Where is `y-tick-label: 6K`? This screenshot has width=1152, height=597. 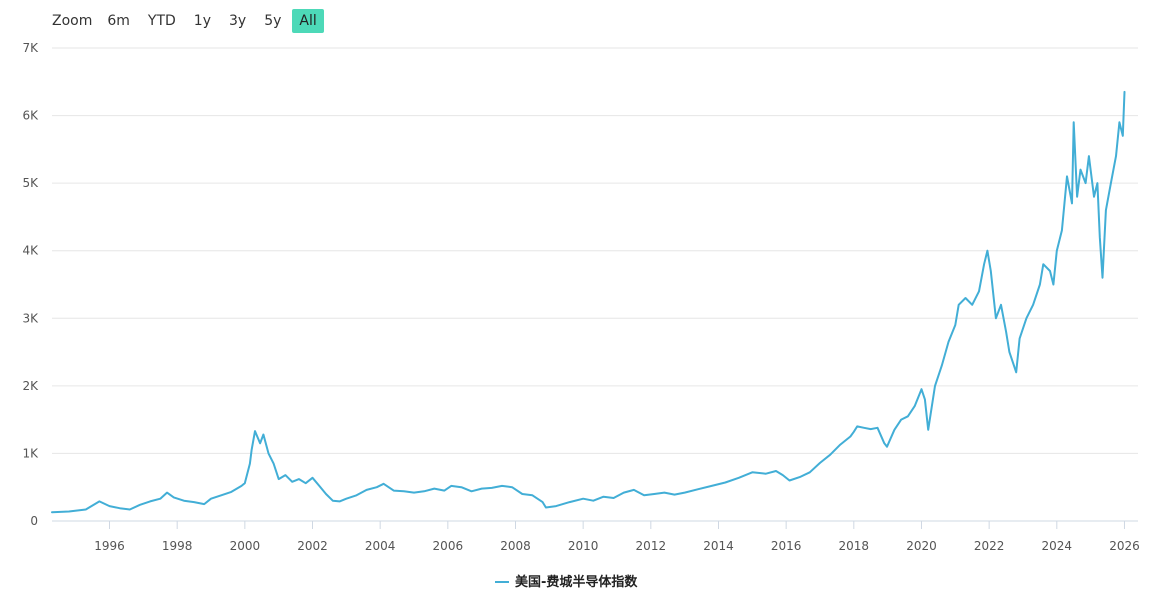 y-tick-label: 6K is located at coordinates (30, 116).